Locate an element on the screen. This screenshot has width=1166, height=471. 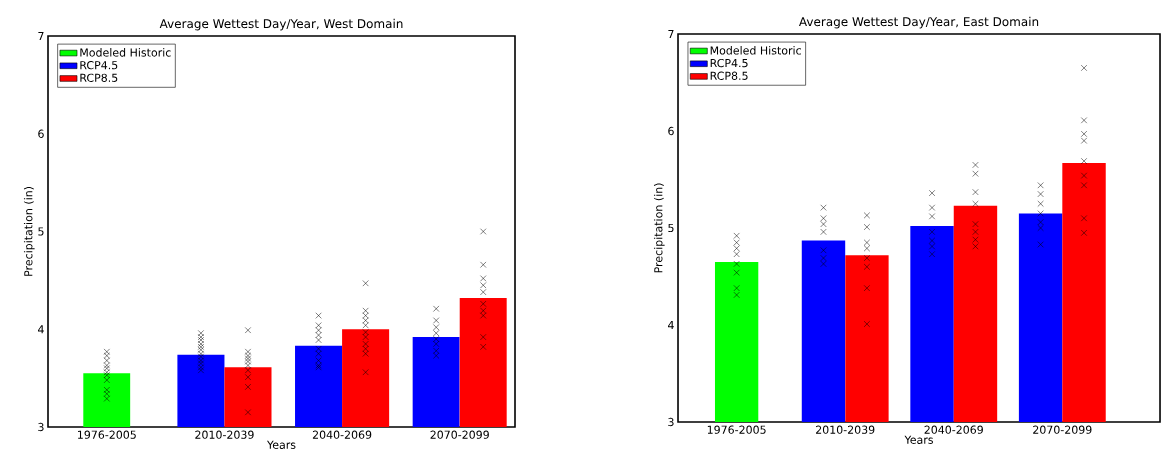
chart-title: Average Wettest Day/Year, West Domain is located at coordinates (281, 24).